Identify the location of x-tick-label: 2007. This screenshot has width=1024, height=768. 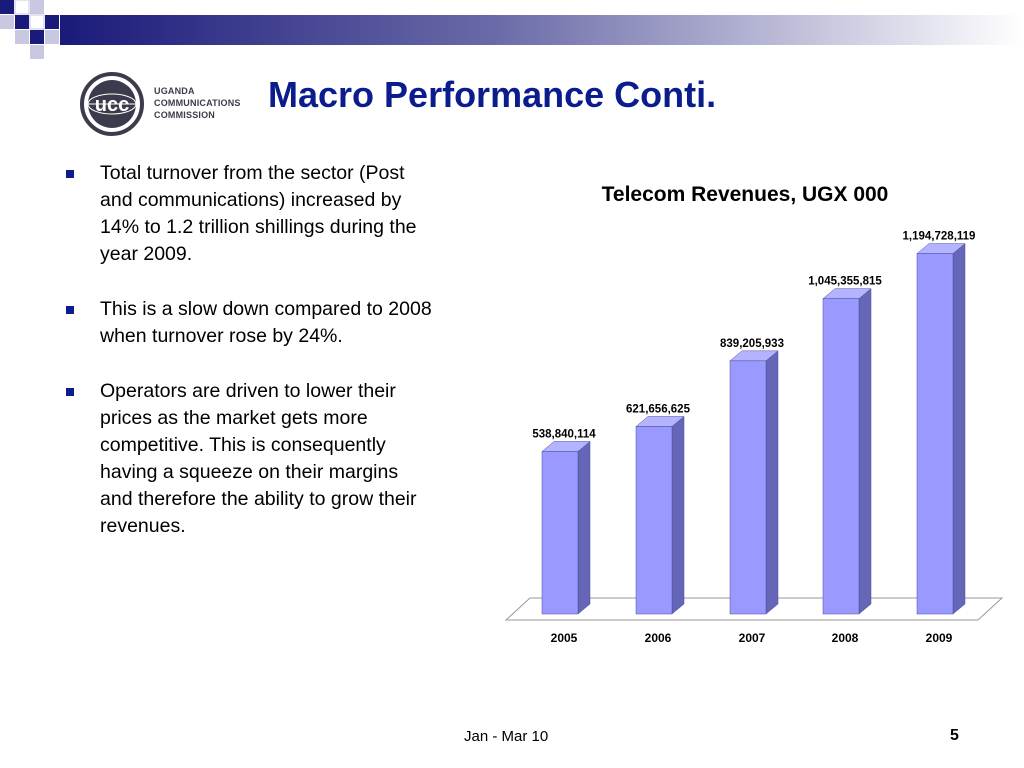
(752, 638).